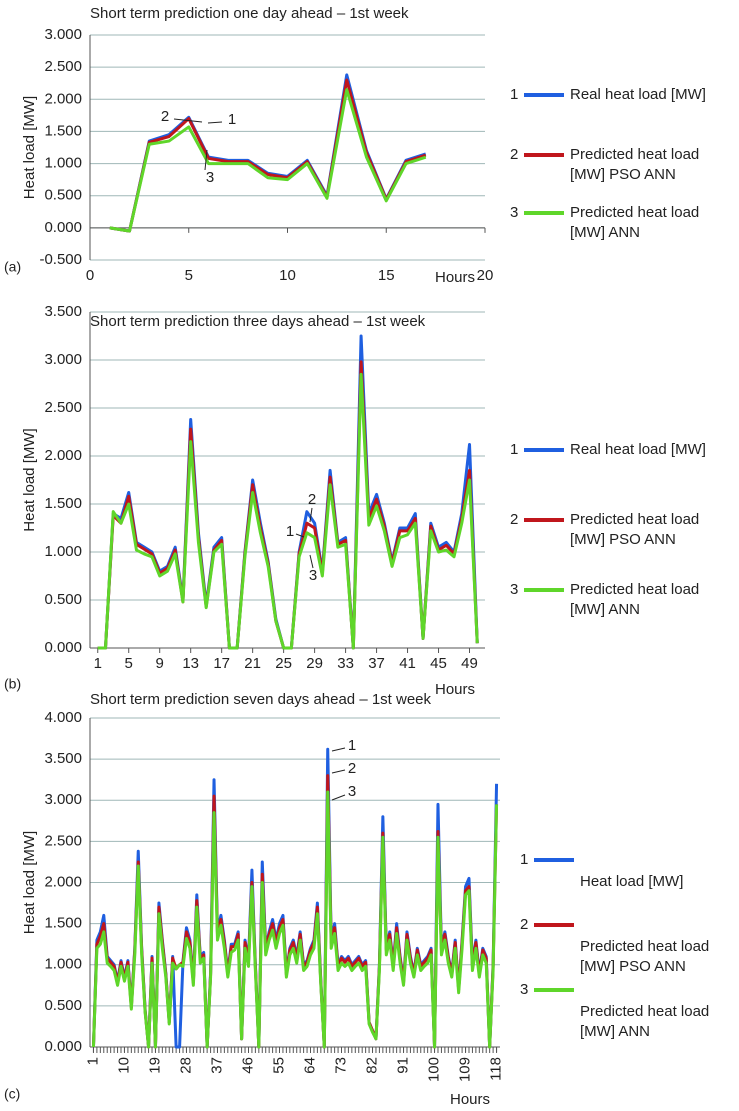  Describe the element at coordinates (90, 275) in the screenshot. I see `x-tick-label: 0` at that location.